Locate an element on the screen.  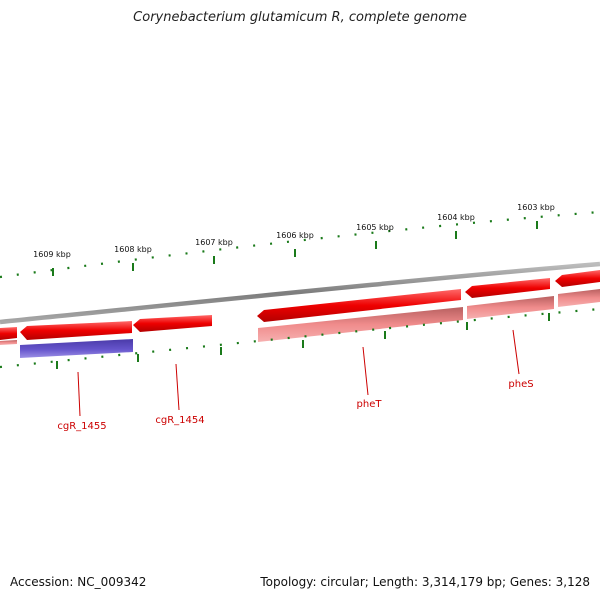
cds-track-upper is located at coordinates (300, 305).